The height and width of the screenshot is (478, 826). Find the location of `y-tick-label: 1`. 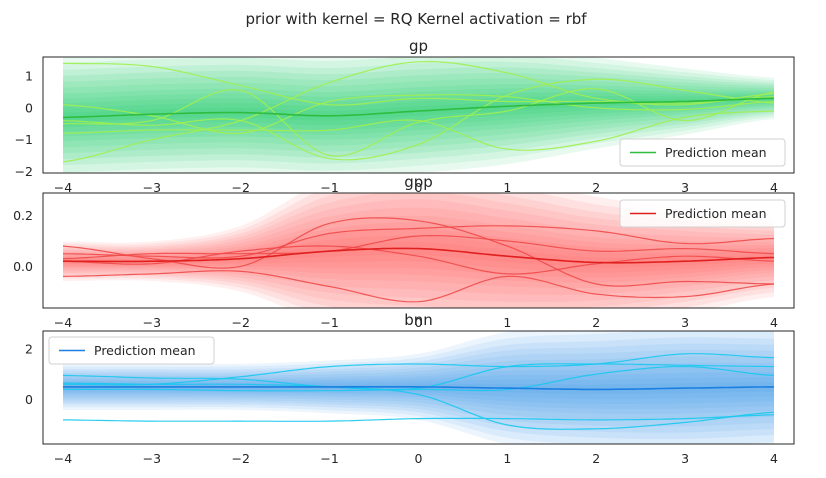

y-tick-label: 1 is located at coordinates (29, 76).